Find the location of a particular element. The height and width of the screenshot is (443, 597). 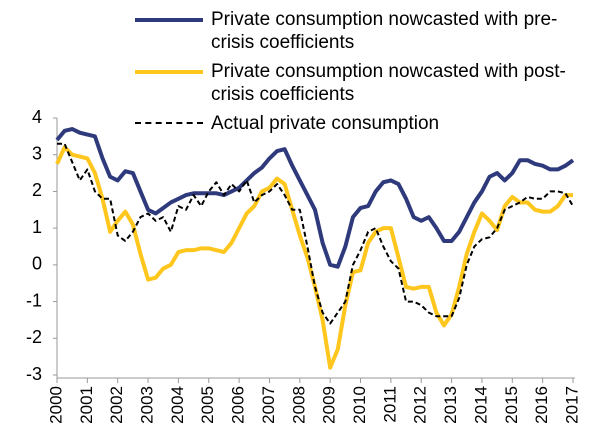

y-tick-label: -2 is located at coordinates (34, 337).